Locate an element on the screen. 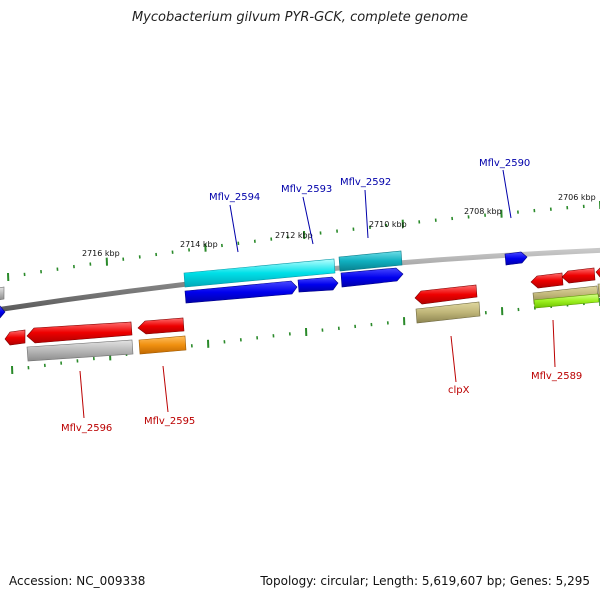  feature-clpx-ring is located at coordinates (448, 312).